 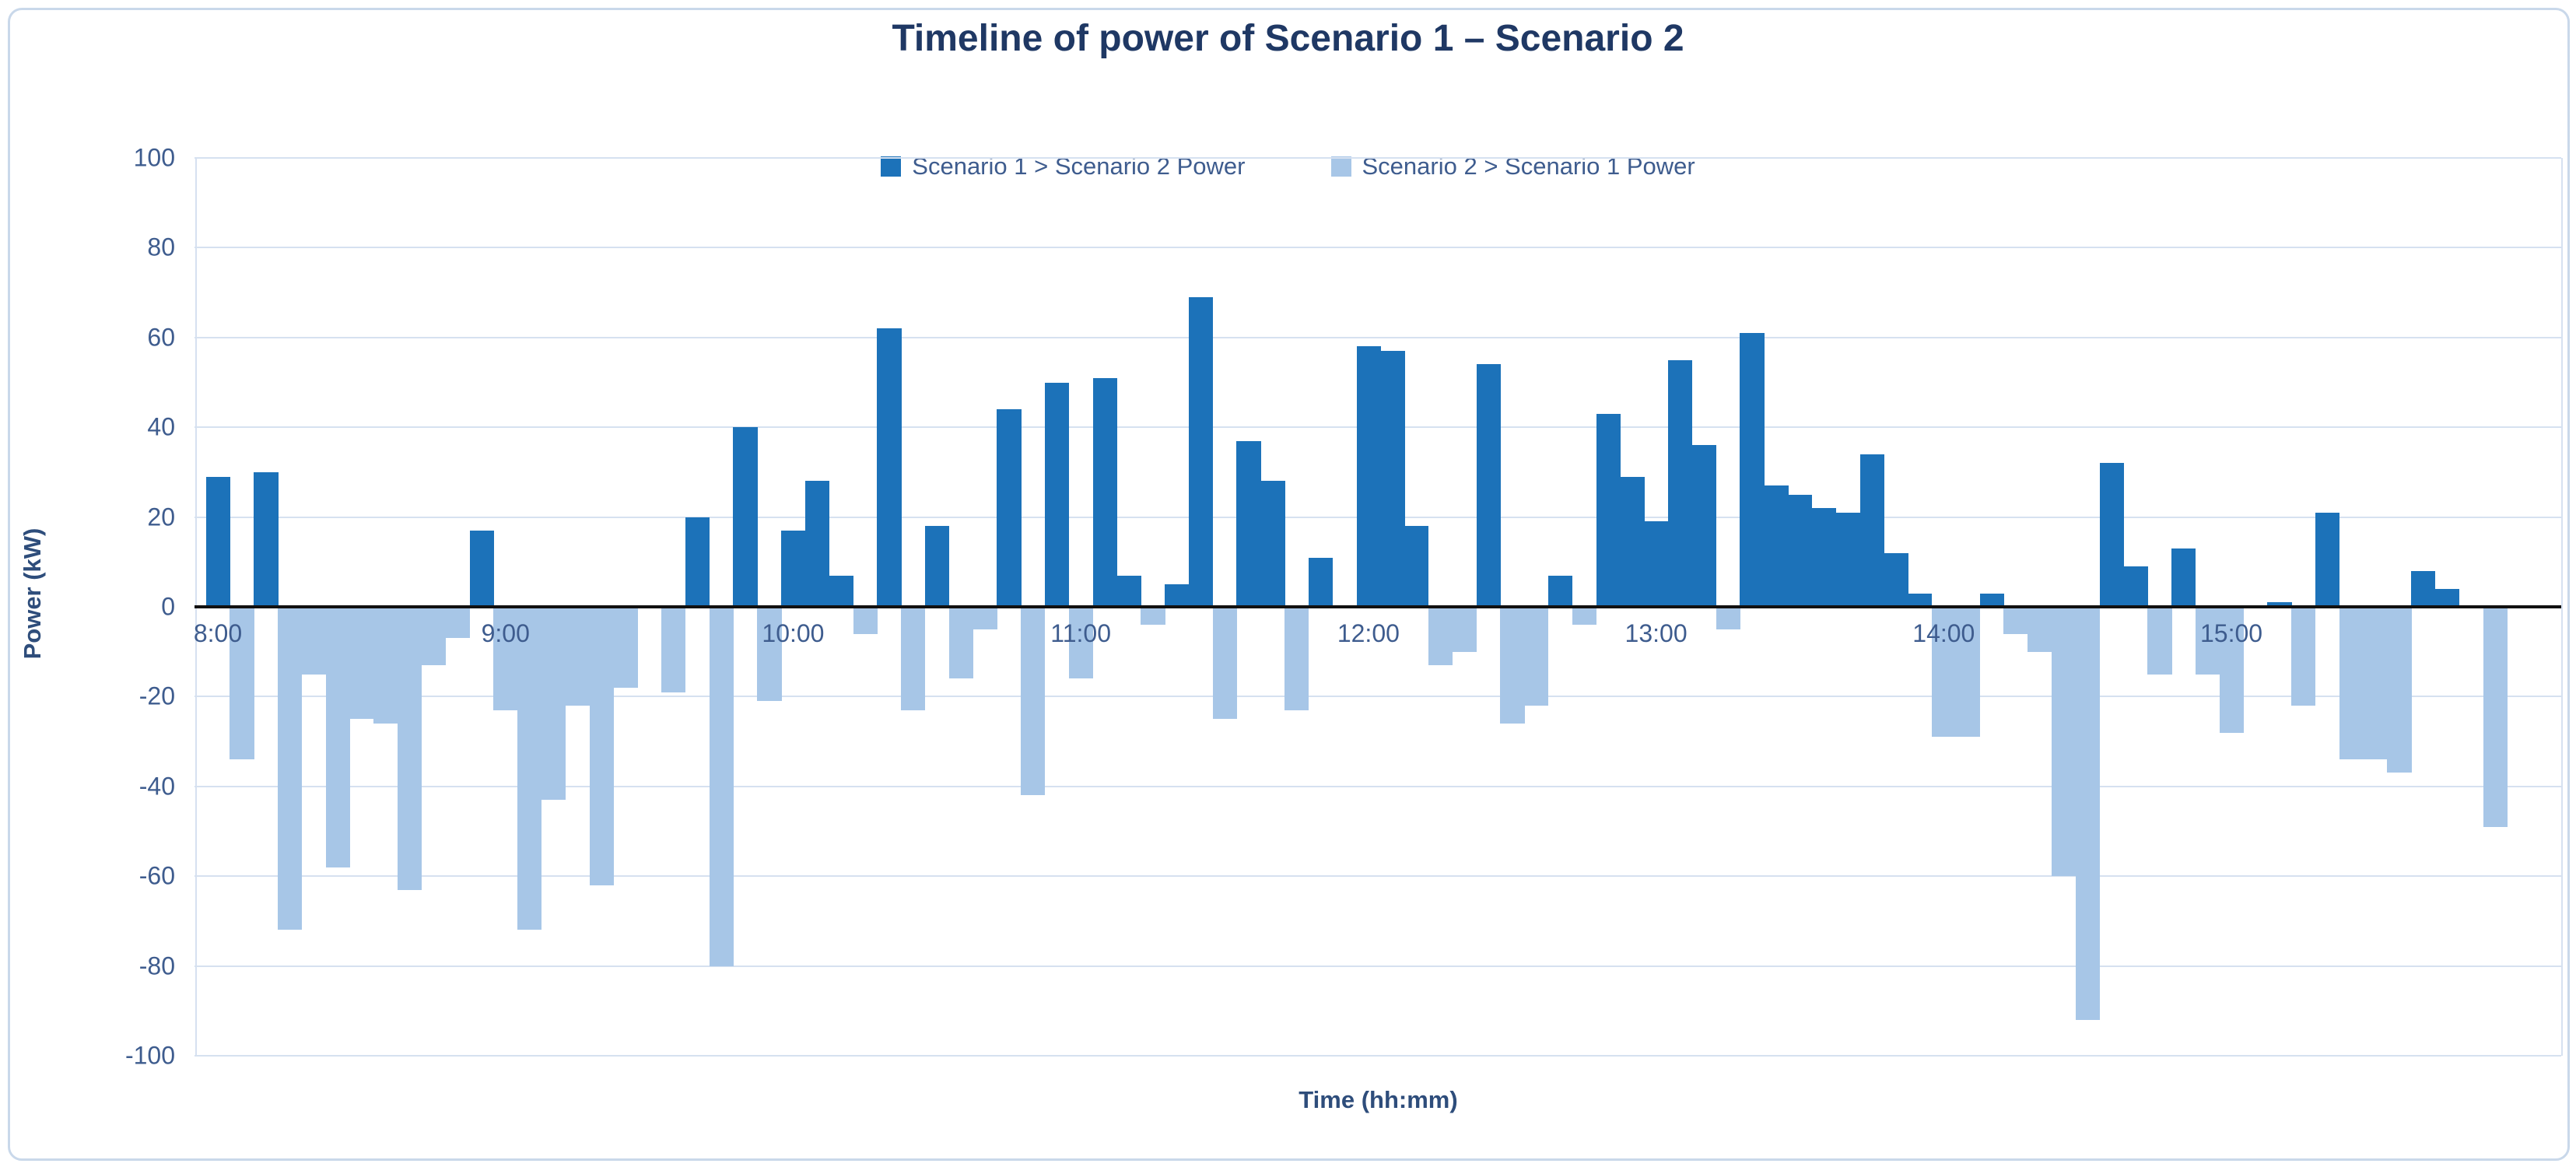 What do you see at coordinates (156, 965) in the screenshot?
I see `y-tick-label: -80` at bounding box center [156, 965].